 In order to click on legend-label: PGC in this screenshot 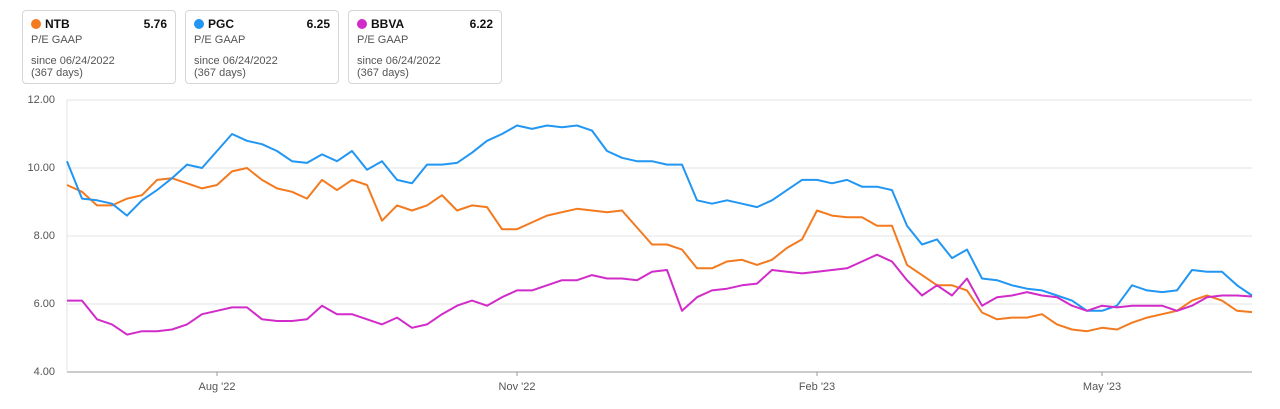, I will do `click(221, 24)`.